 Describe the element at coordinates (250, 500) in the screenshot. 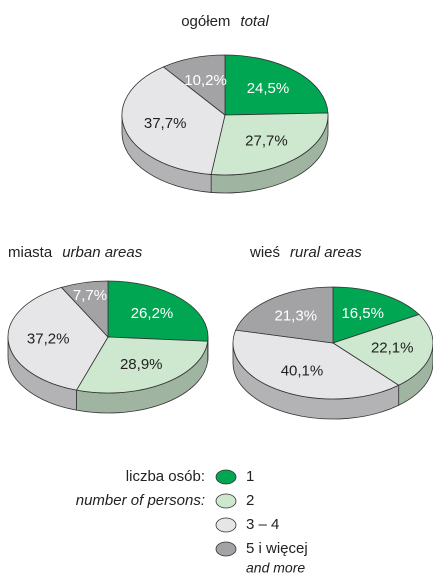

I see `legend-label: 2` at that location.